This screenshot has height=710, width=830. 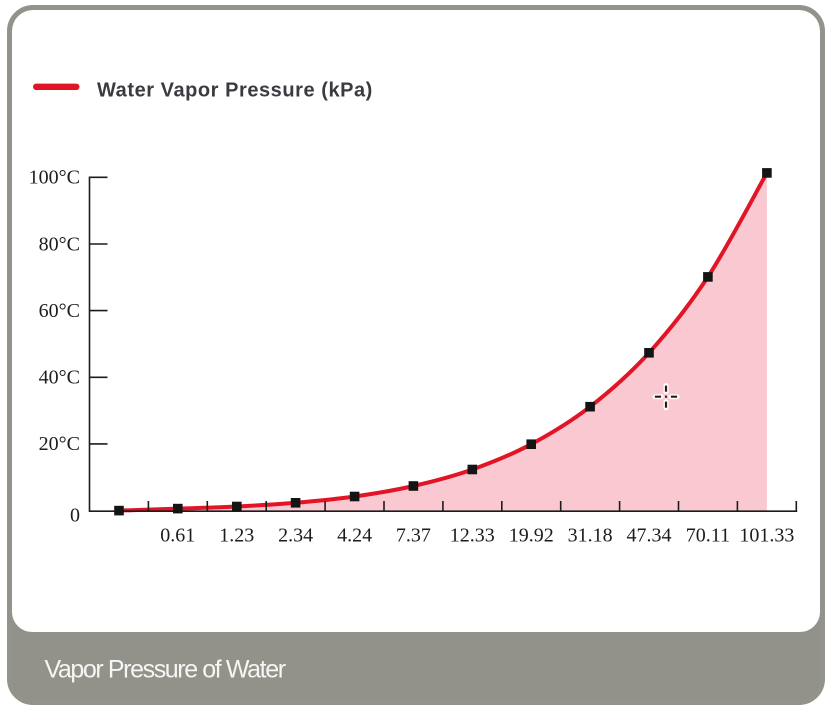 What do you see at coordinates (413, 536) in the screenshot?
I see `svg-text: 7.37` at bounding box center [413, 536].